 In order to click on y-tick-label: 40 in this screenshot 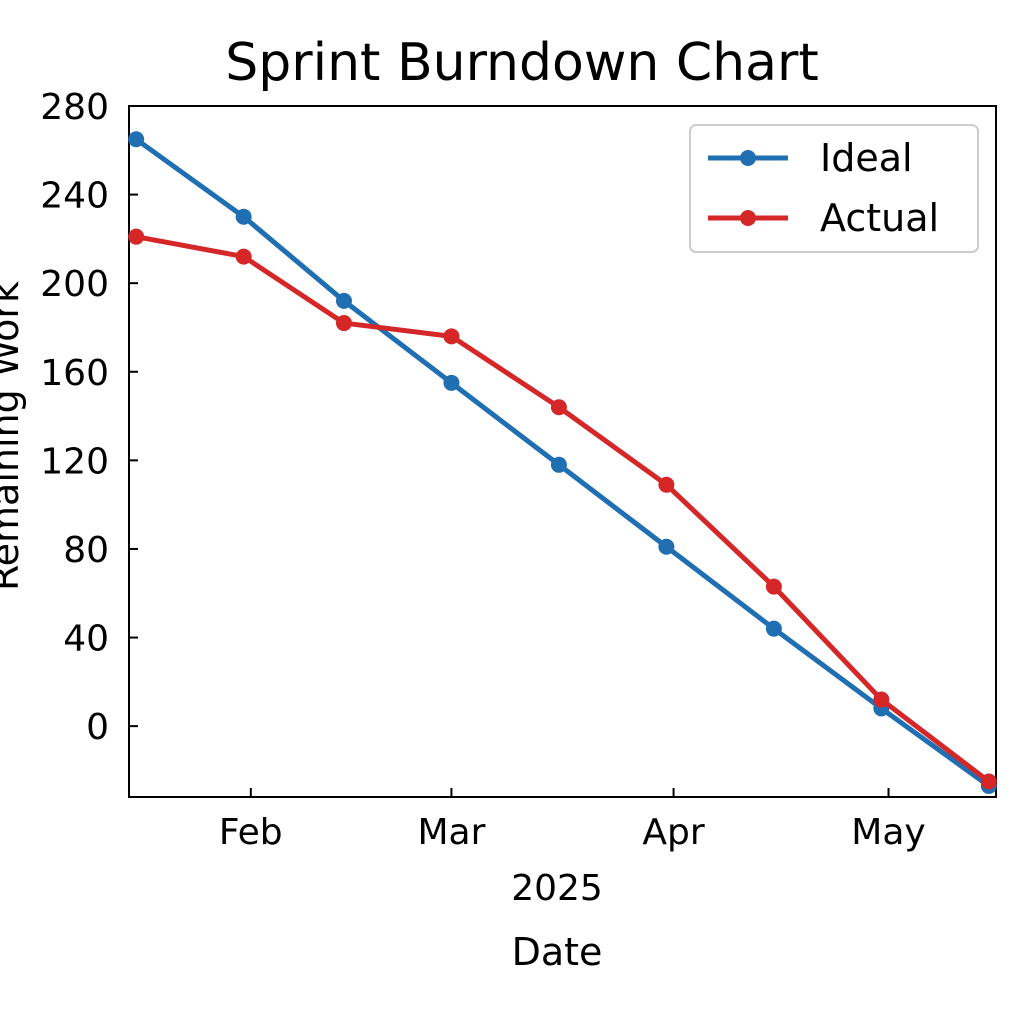, I will do `click(86, 639)`.